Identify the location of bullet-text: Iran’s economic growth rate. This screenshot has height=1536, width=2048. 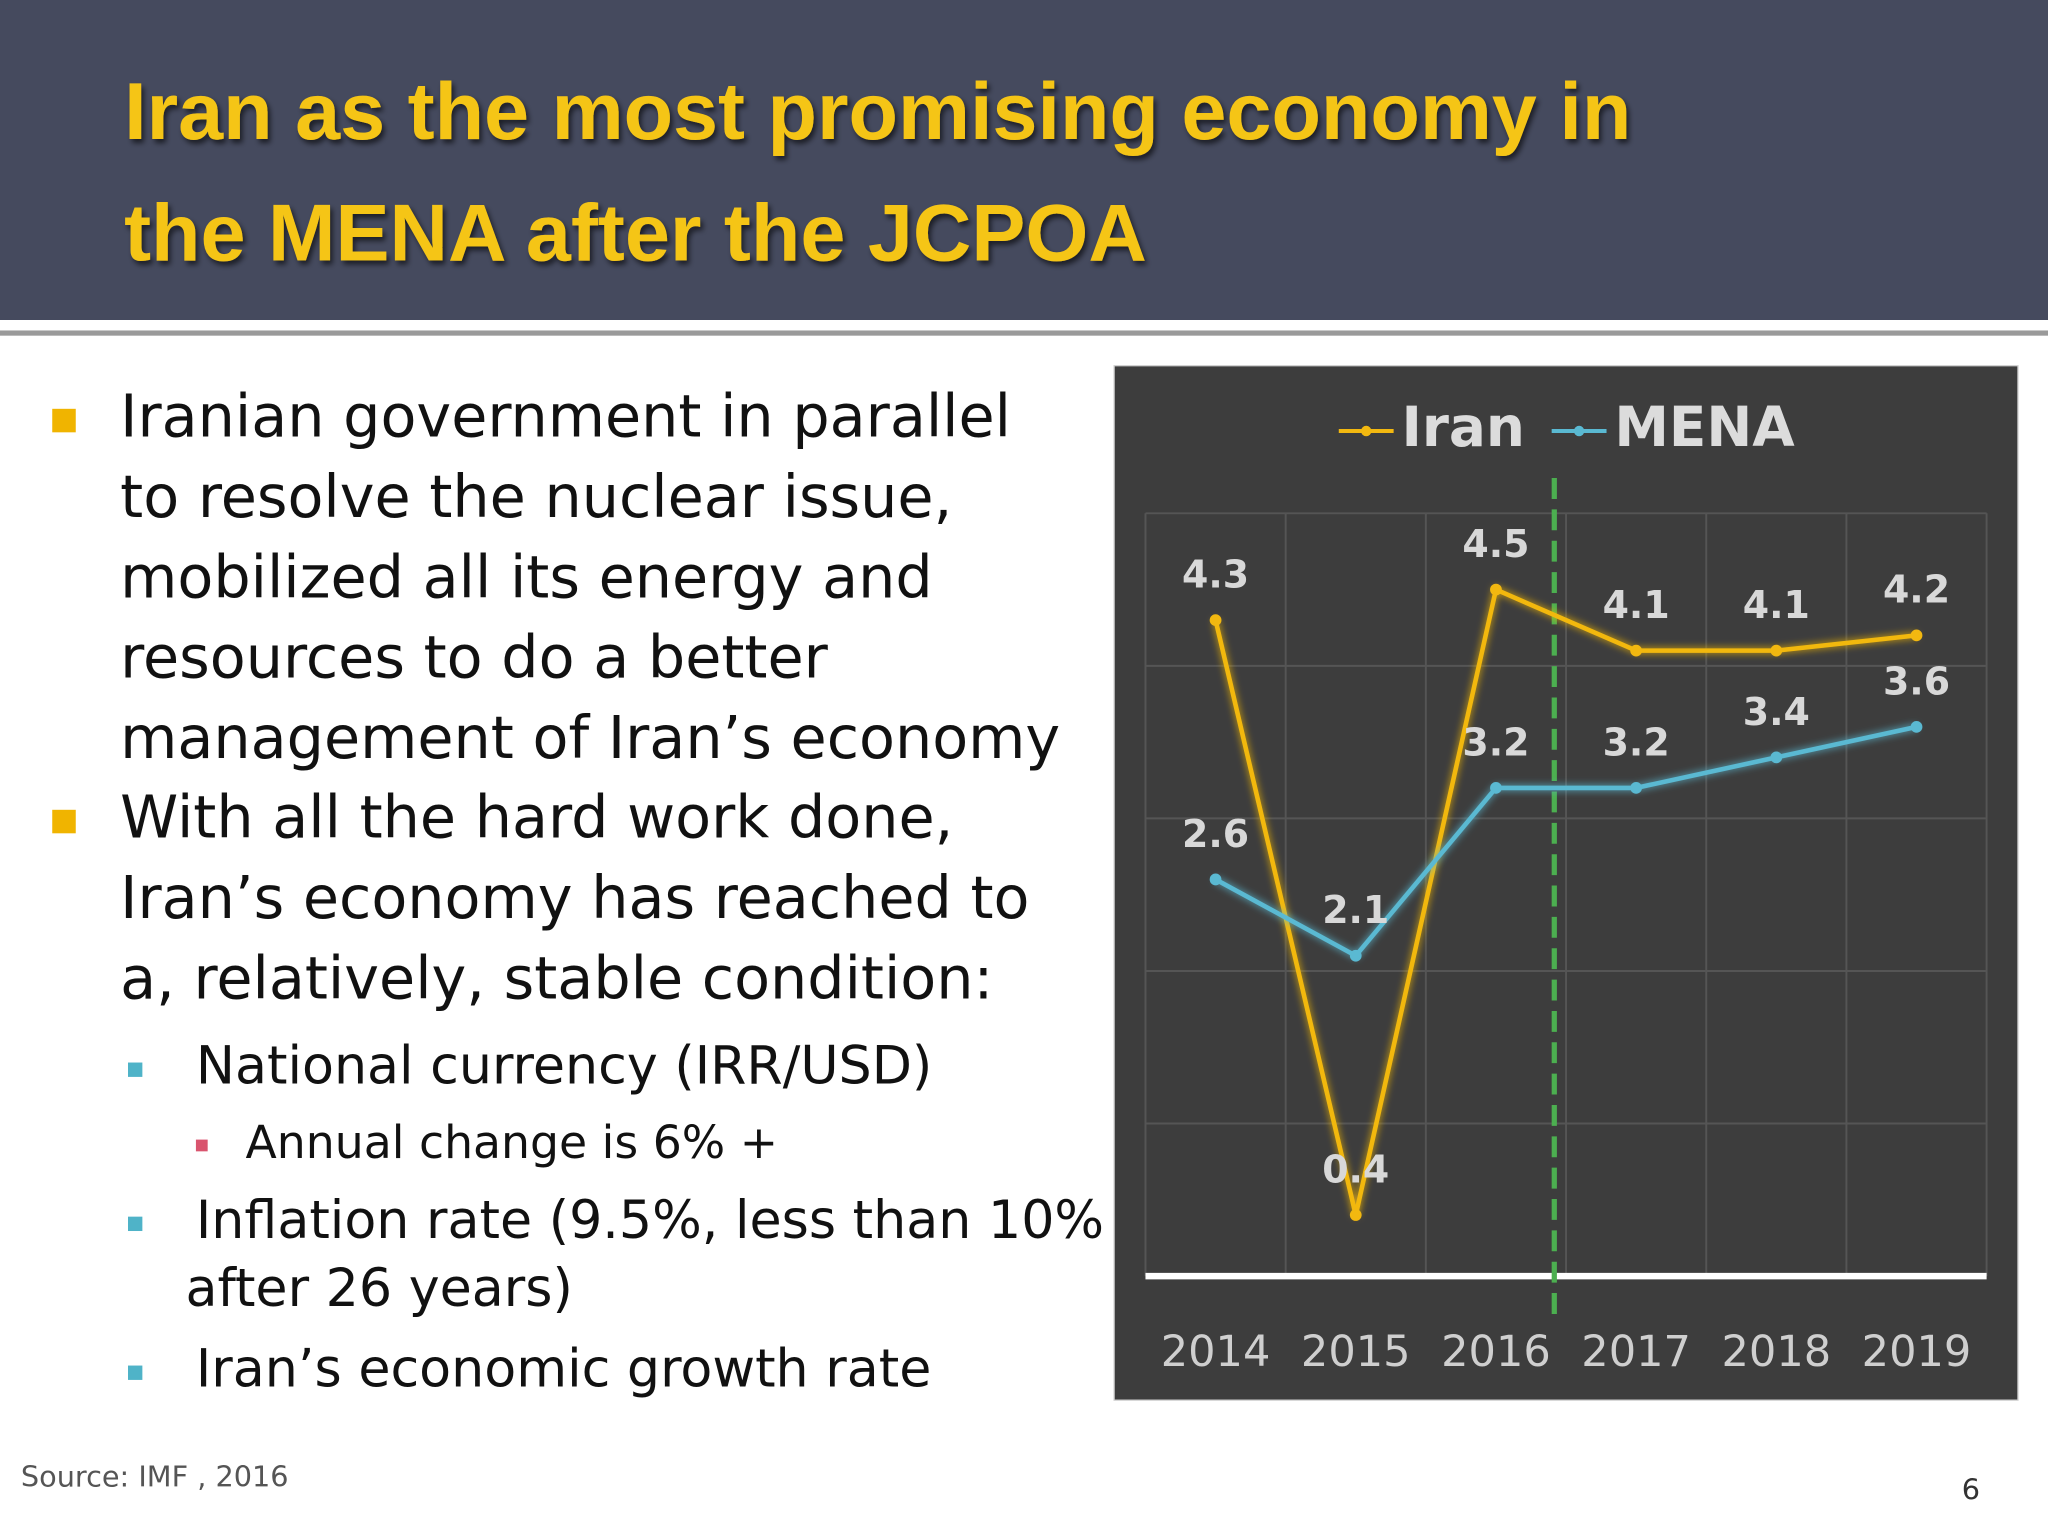
(563, 1370).